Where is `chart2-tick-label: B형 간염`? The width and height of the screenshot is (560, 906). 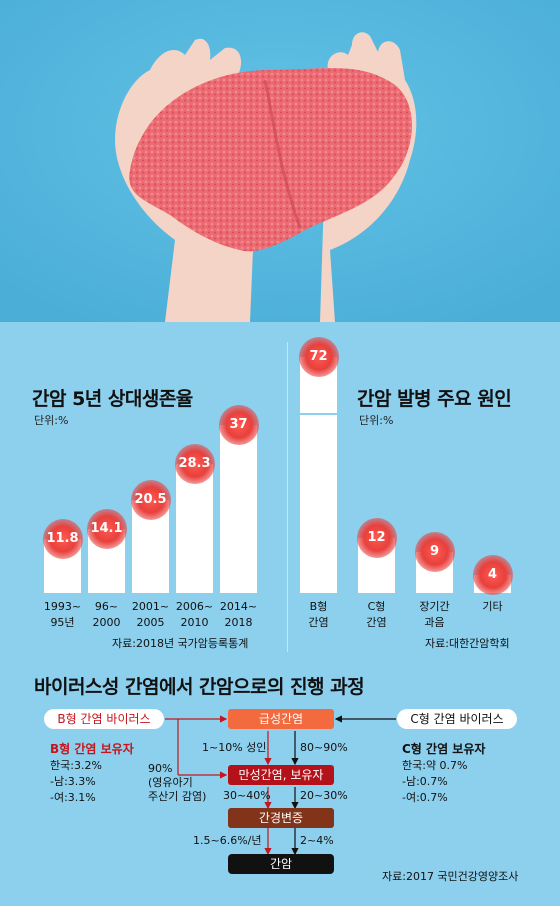
chart2-tick-label: B형 간염 is located at coordinates (318, 614).